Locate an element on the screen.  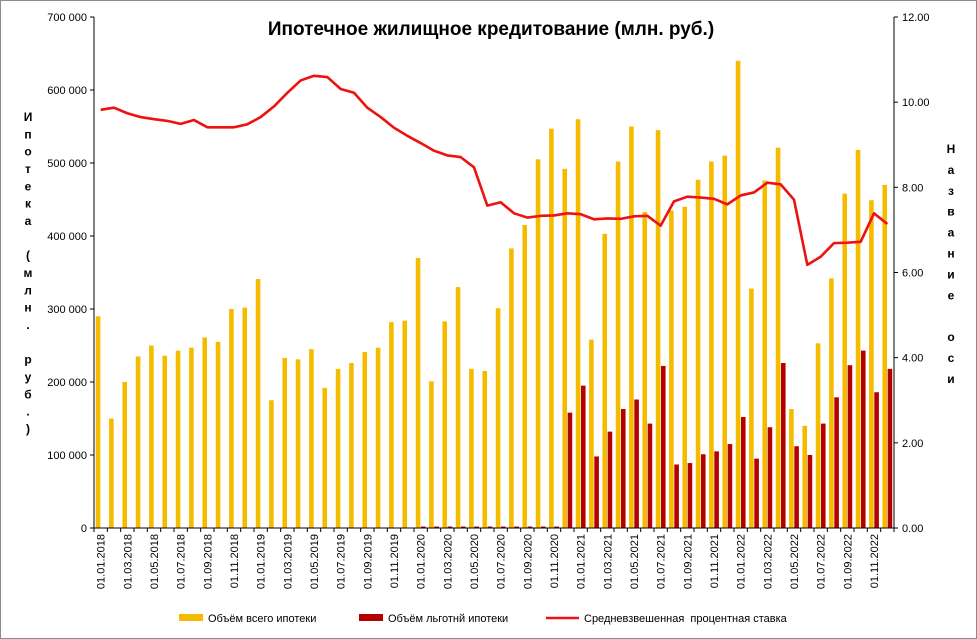
left-axis-label-text-char: р is located at coordinates (27, 360).